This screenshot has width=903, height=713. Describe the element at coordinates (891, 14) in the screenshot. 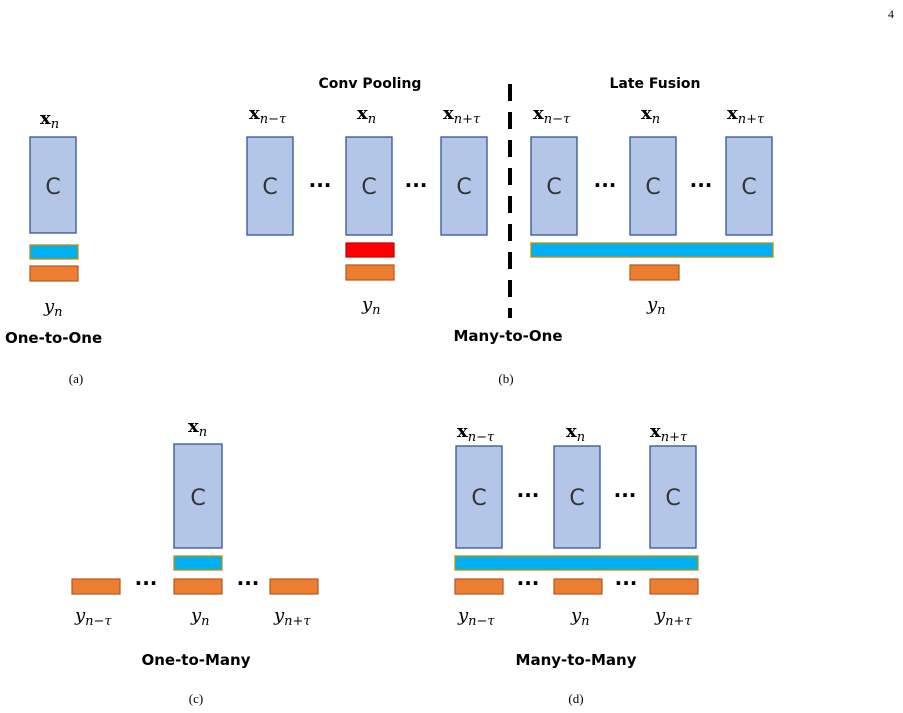

I see `page-number: 4` at that location.